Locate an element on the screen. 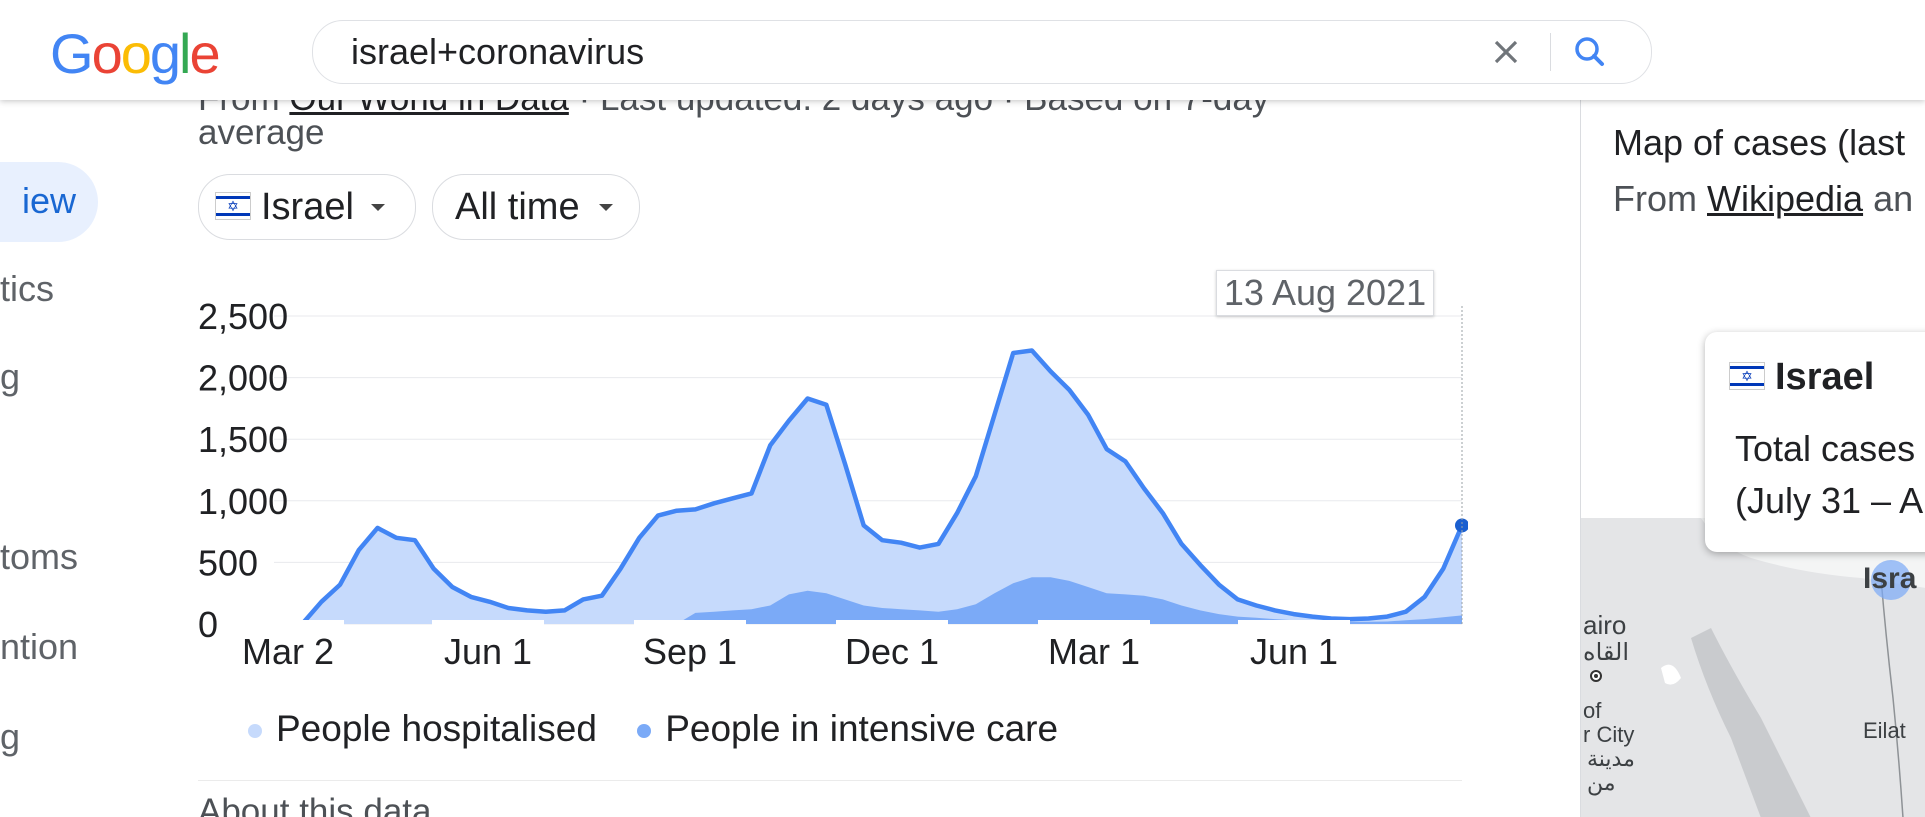  map-label-of: of is located at coordinates (1592, 710).